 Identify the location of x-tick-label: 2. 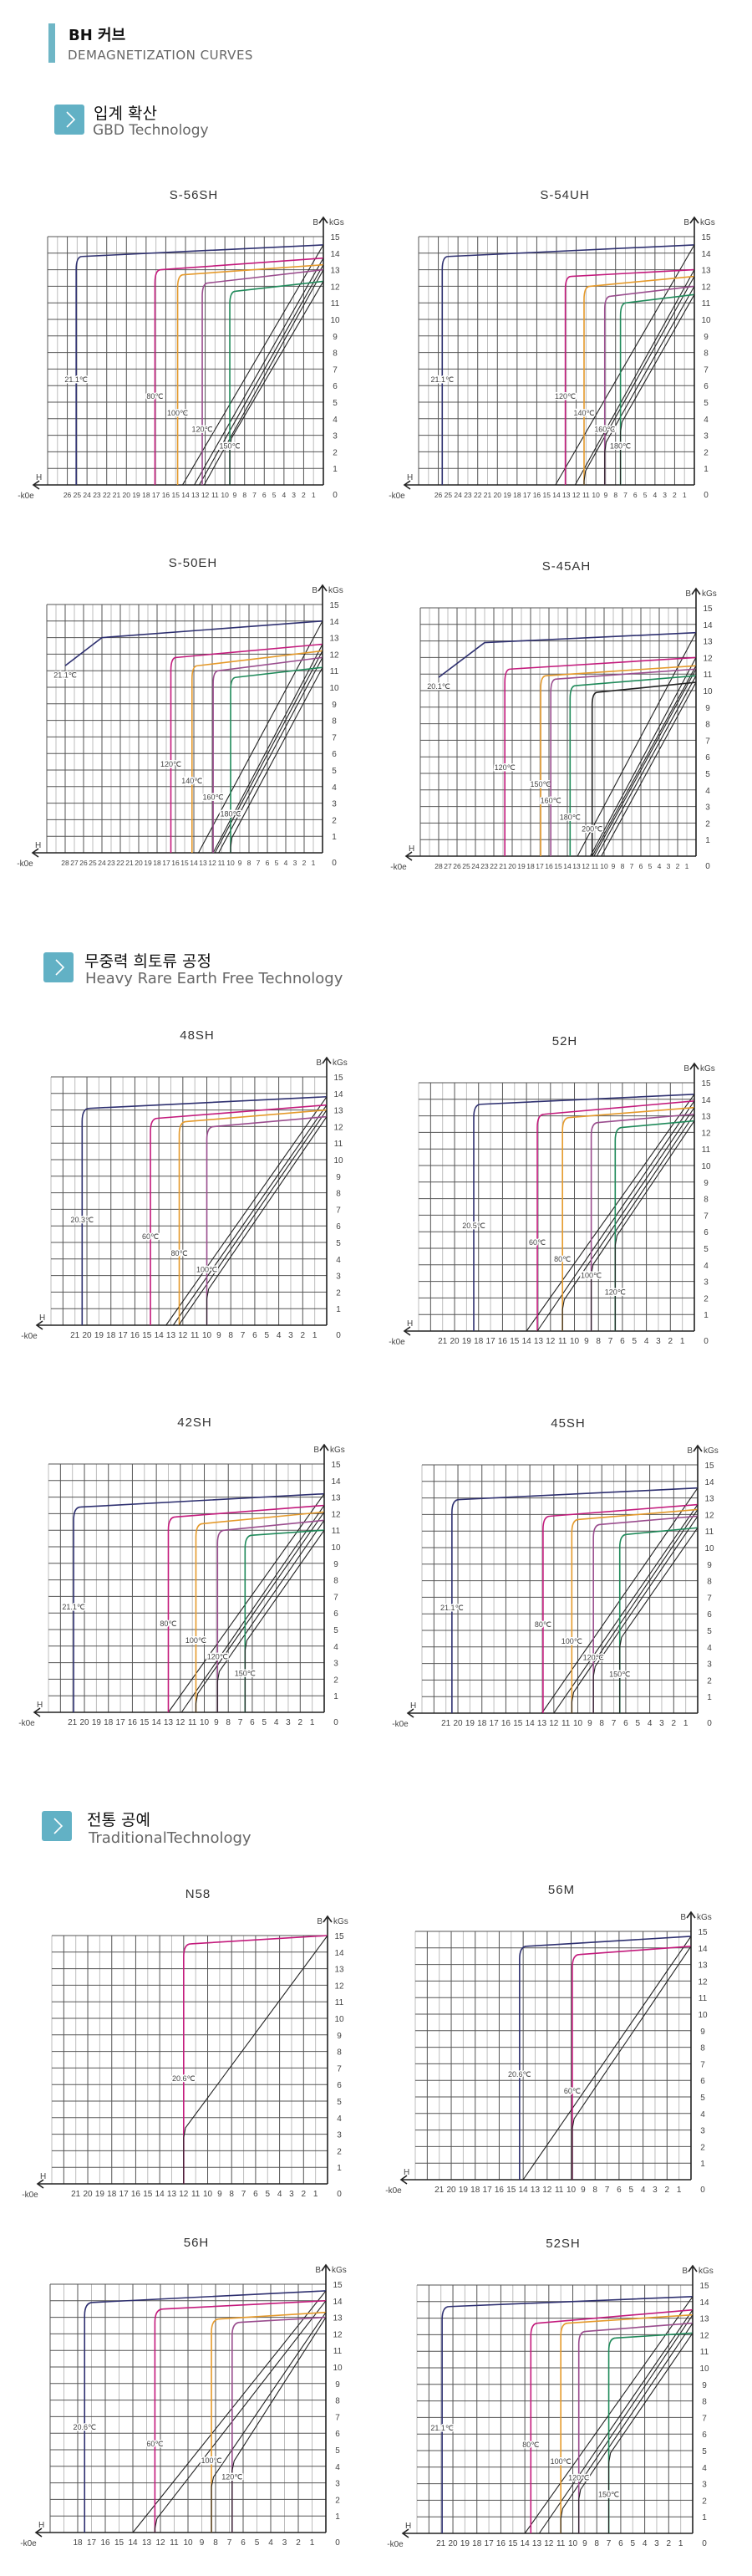
(305, 2194).